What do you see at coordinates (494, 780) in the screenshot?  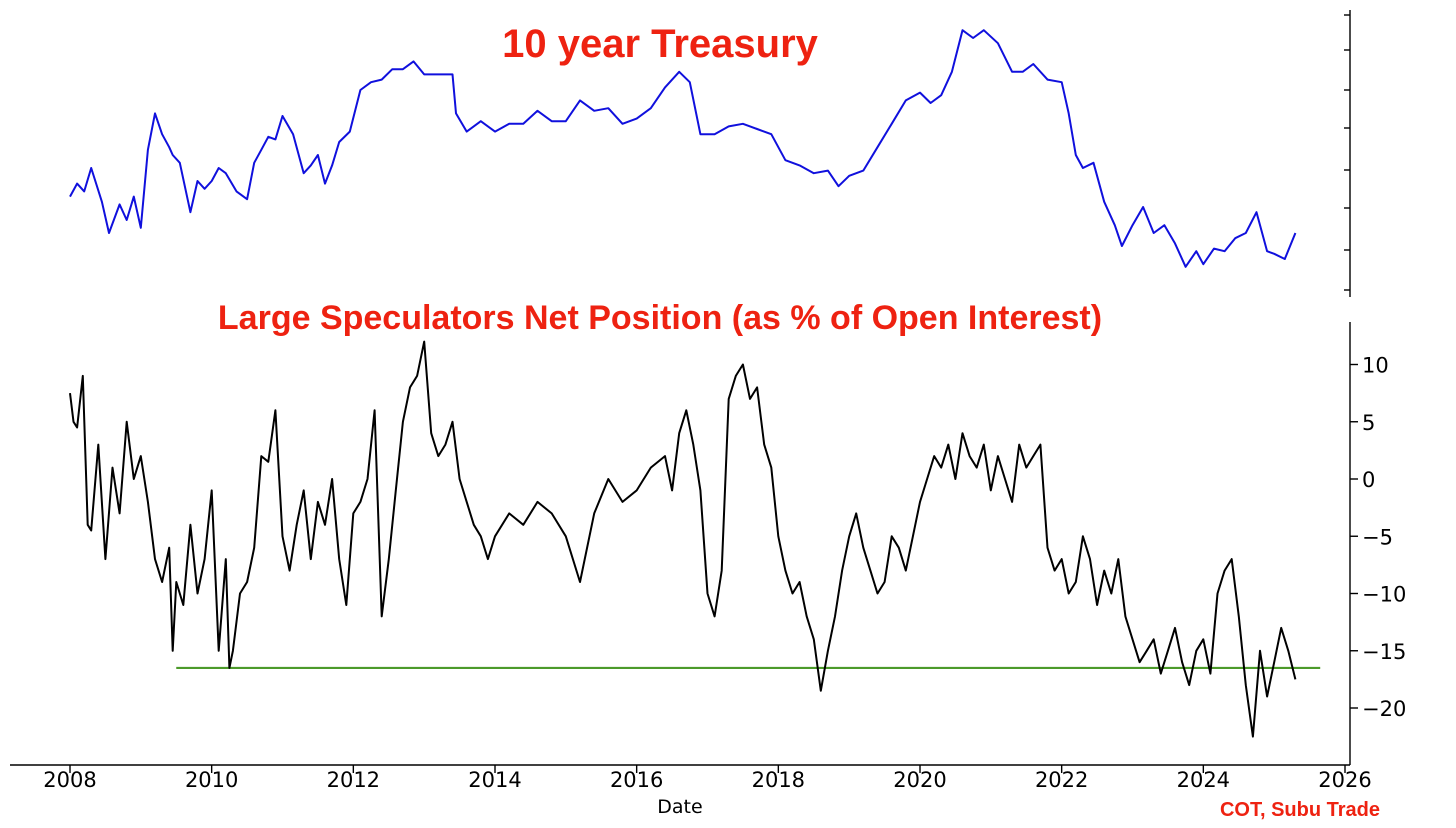 I see `x-tick-label: 2014` at bounding box center [494, 780].